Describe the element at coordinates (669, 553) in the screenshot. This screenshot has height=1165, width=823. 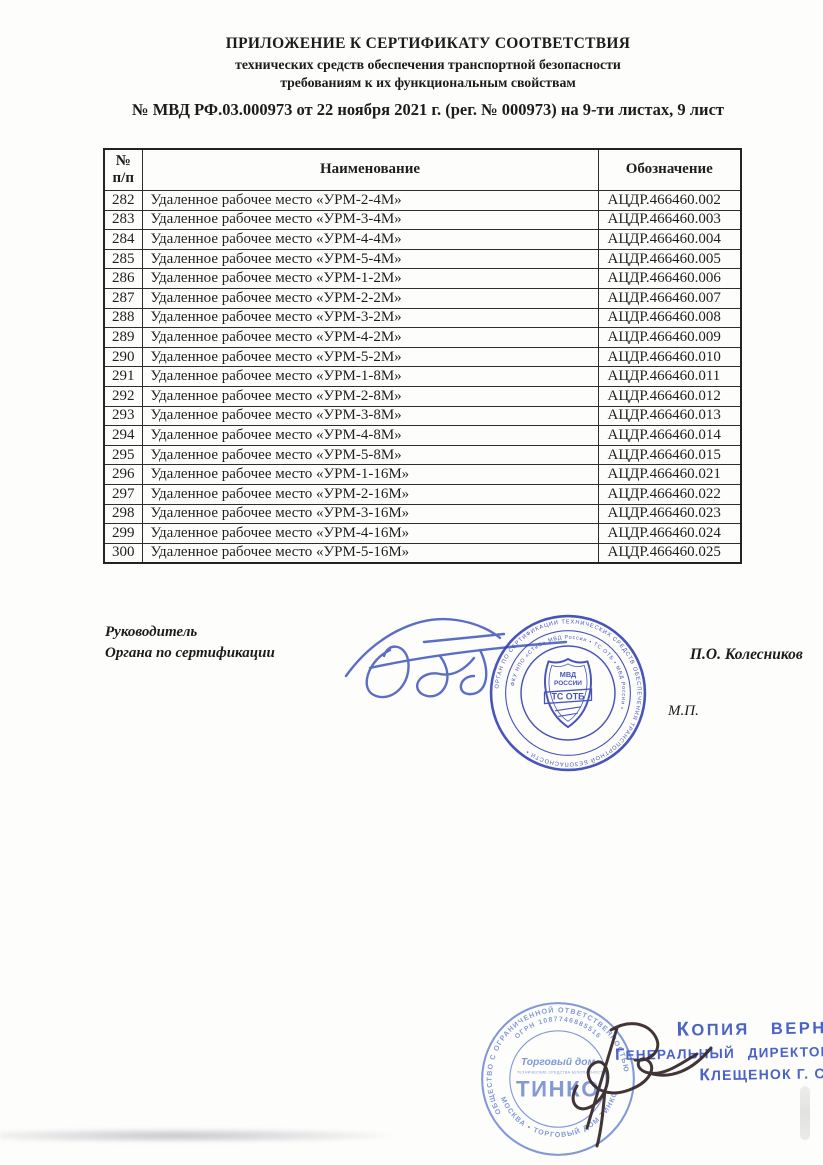
I see `row-designation: АЦДР.466460.025` at that location.